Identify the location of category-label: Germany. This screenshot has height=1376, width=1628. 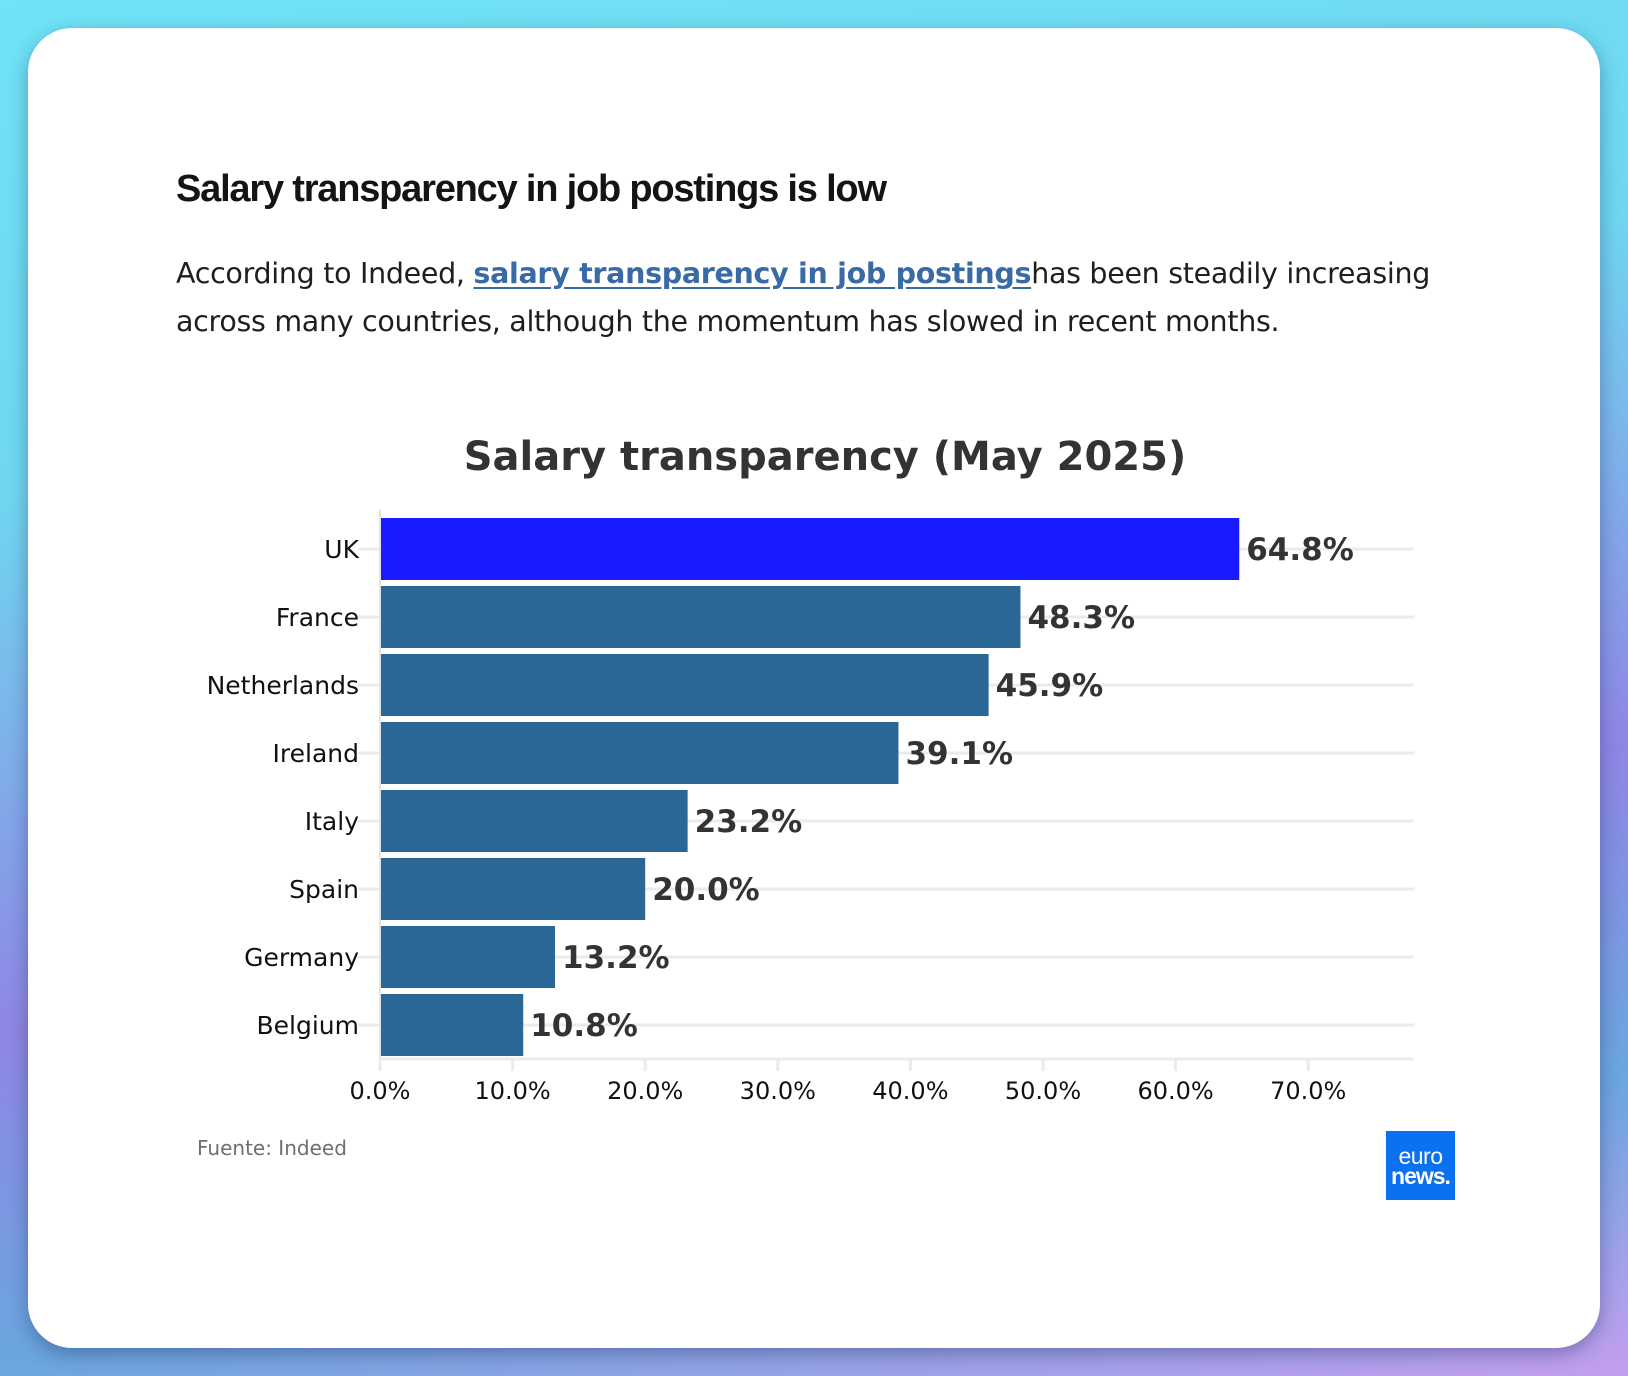
(301, 957).